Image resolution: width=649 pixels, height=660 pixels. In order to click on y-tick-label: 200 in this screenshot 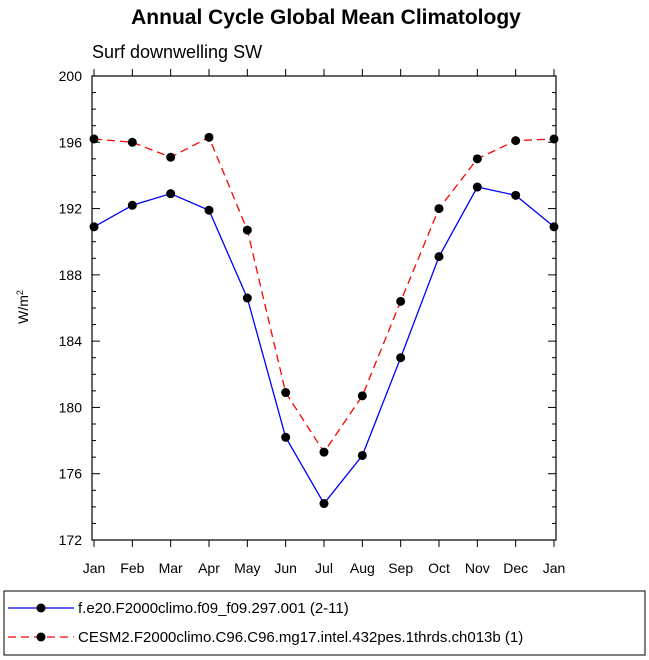, I will do `click(71, 76)`.